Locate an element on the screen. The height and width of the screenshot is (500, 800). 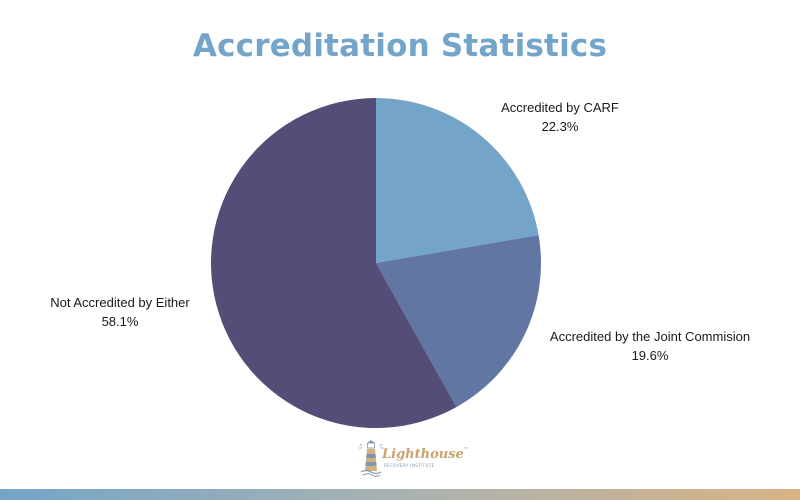
lighthouse-icon is located at coordinates (371, 458).